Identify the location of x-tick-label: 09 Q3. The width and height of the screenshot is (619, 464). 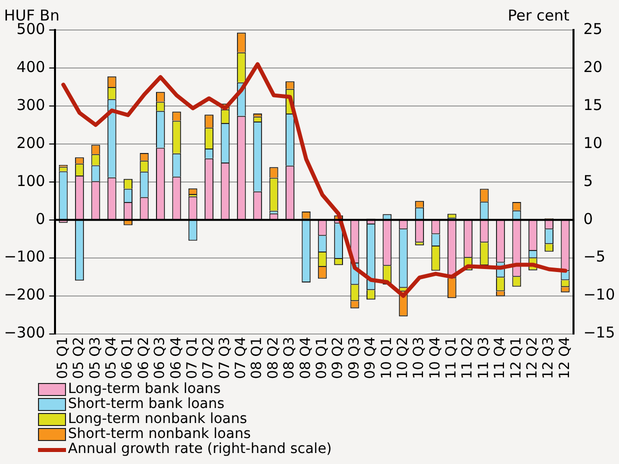
(354, 358).